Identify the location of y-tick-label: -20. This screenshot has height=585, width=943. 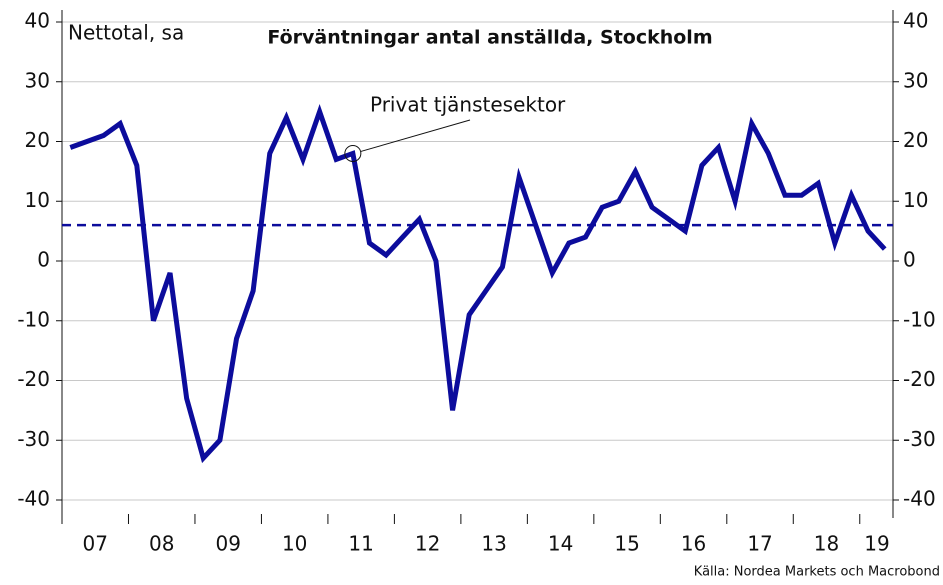
(33, 379).